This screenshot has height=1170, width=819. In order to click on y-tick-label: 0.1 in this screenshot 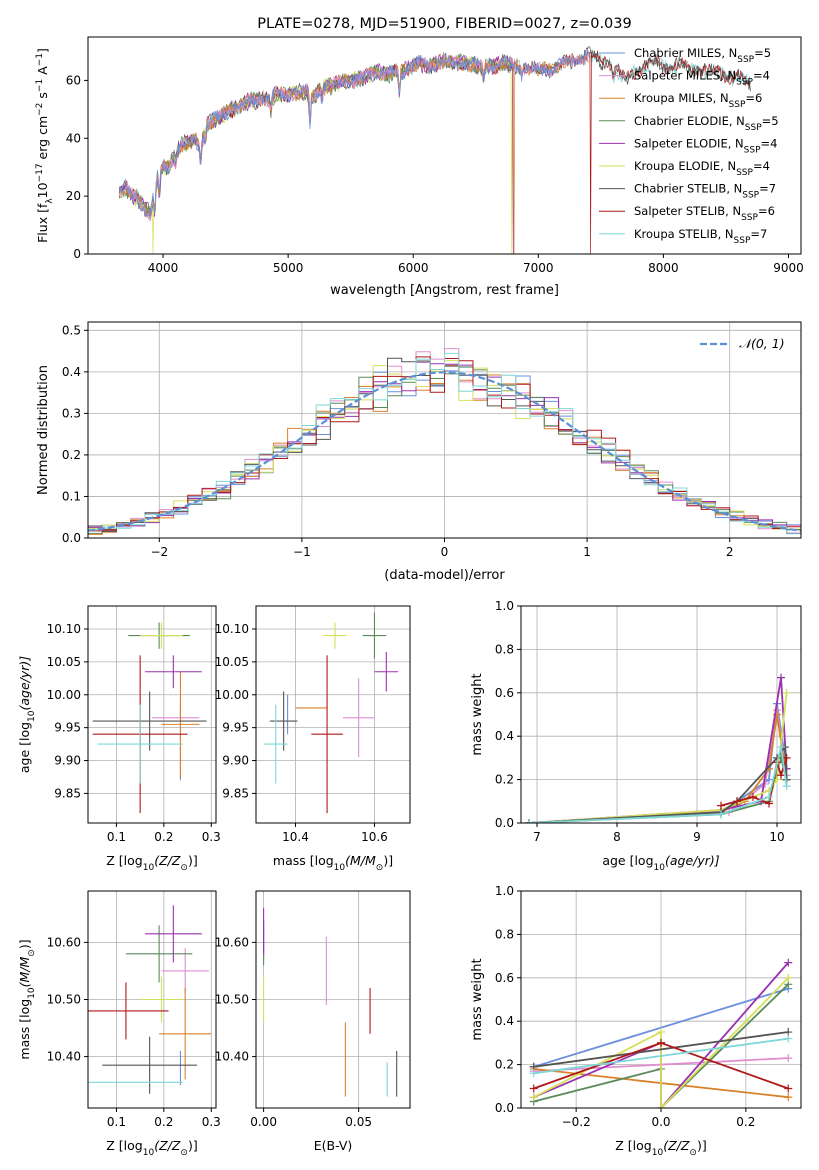, I will do `click(71, 496)`.